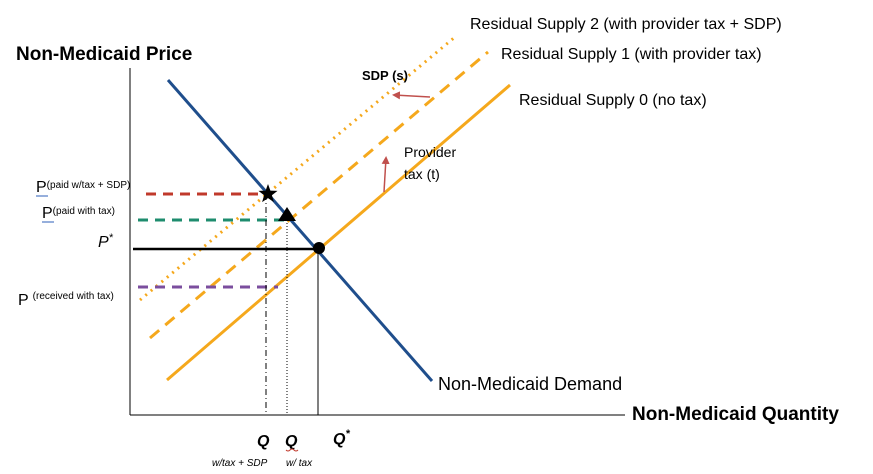  I want to click on q-tax-main: Q, so click(291, 441).